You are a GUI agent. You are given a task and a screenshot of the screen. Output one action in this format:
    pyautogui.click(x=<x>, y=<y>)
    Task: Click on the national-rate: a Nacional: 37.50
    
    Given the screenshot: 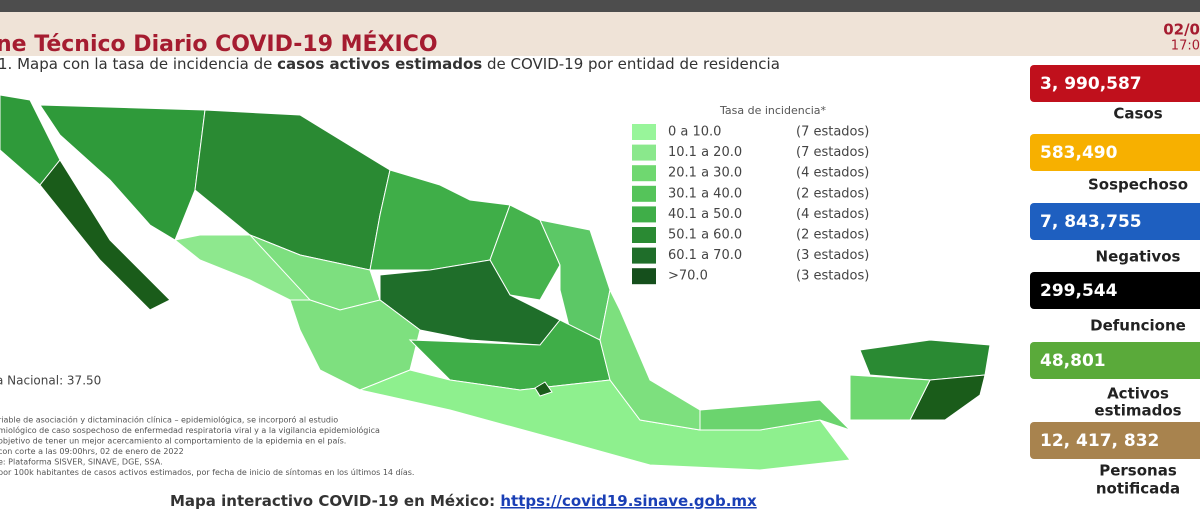 What is the action you would take?
    pyautogui.click(x=50, y=381)
    